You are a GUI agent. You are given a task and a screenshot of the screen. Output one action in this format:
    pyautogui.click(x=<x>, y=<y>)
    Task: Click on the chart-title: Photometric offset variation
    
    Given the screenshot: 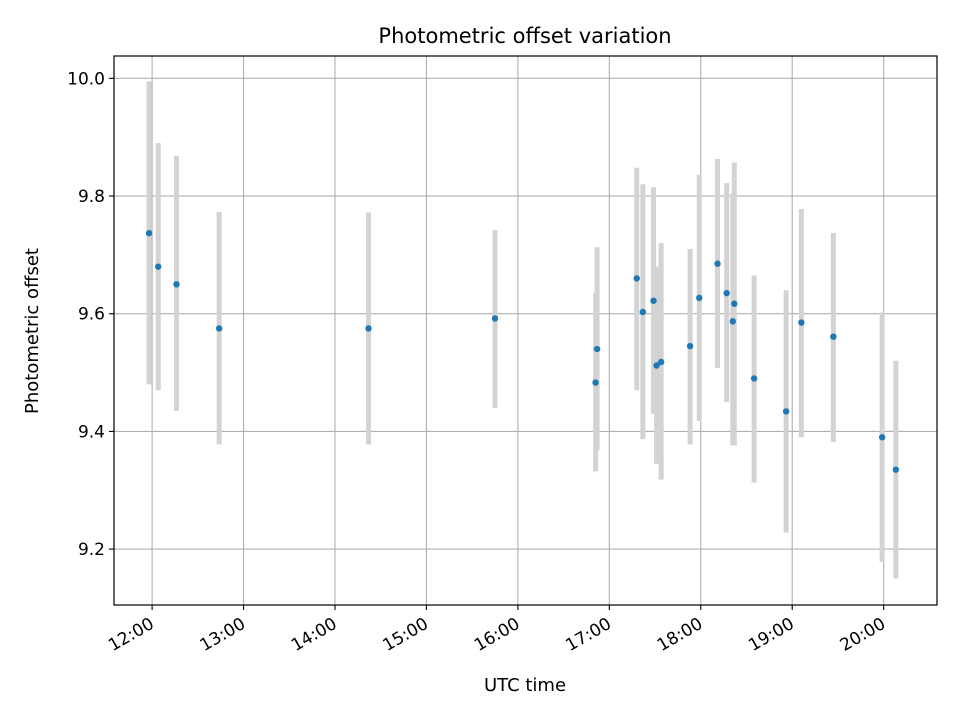 What is the action you would take?
    pyautogui.click(x=524, y=36)
    